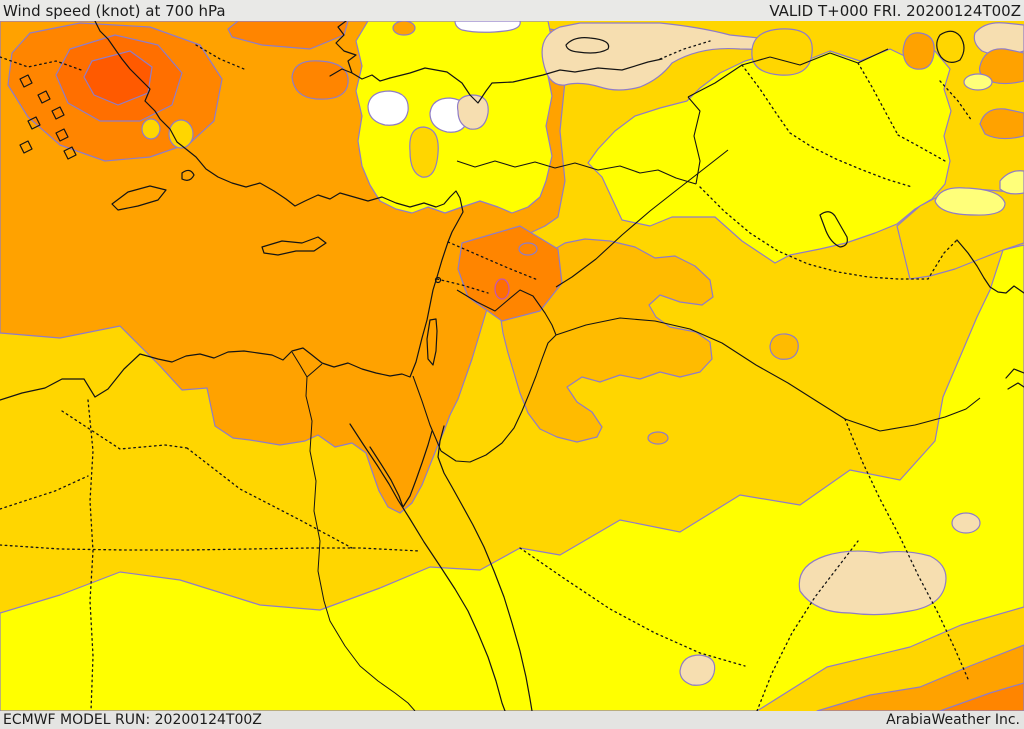 The width and height of the screenshot is (1024, 729). Describe the element at coordinates (487, 267) in the screenshot. I see `syria-jordan-dotted` at that location.